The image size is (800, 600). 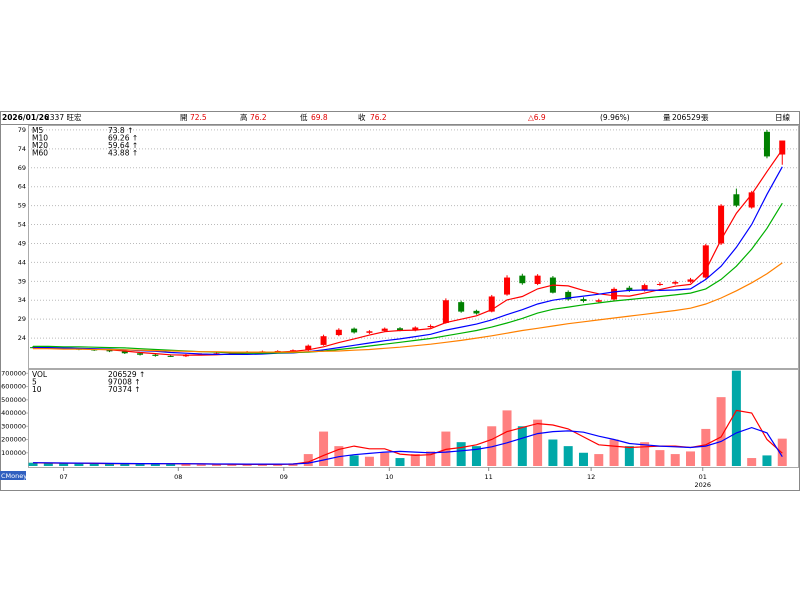 What do you see at coordinates (22, 300) in the screenshot?
I see `y-tick-label: 34` at bounding box center [22, 300].